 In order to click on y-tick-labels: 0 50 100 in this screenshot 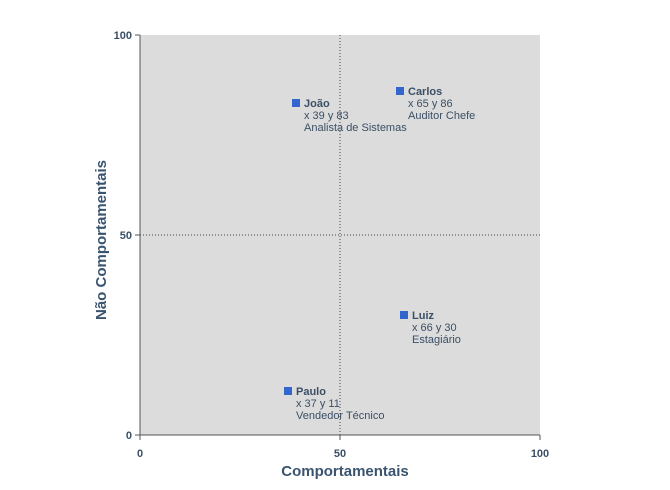, I will do `click(123, 236)`.